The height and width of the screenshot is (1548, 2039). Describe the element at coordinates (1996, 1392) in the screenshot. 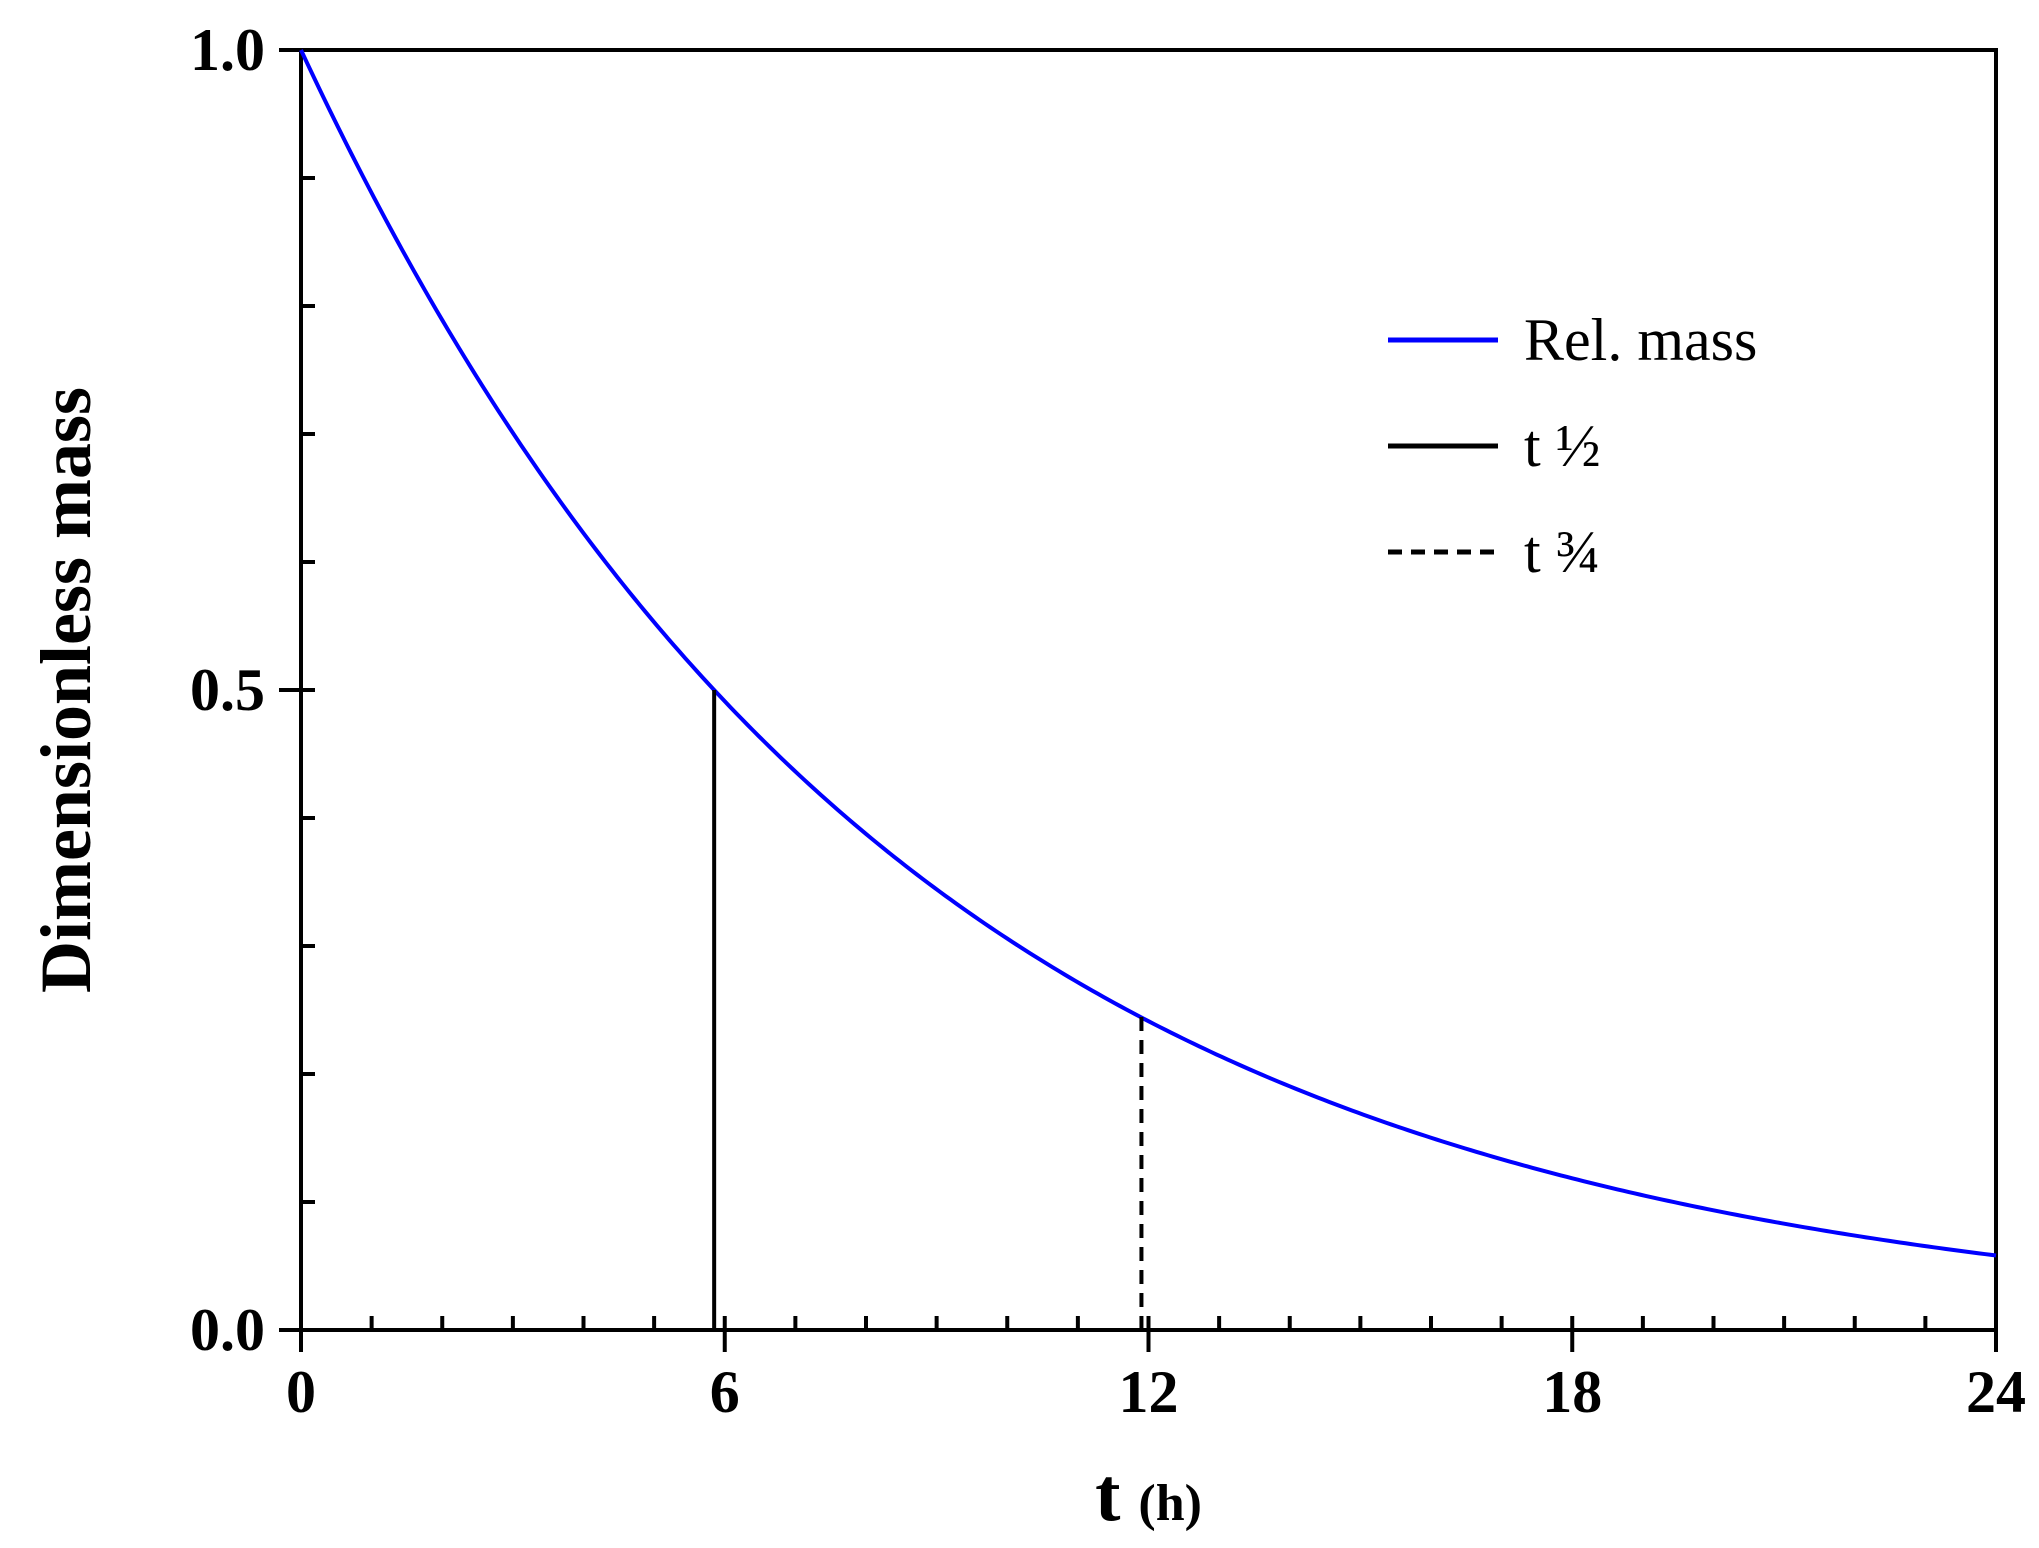

I see `x-tick-label: 24` at that location.